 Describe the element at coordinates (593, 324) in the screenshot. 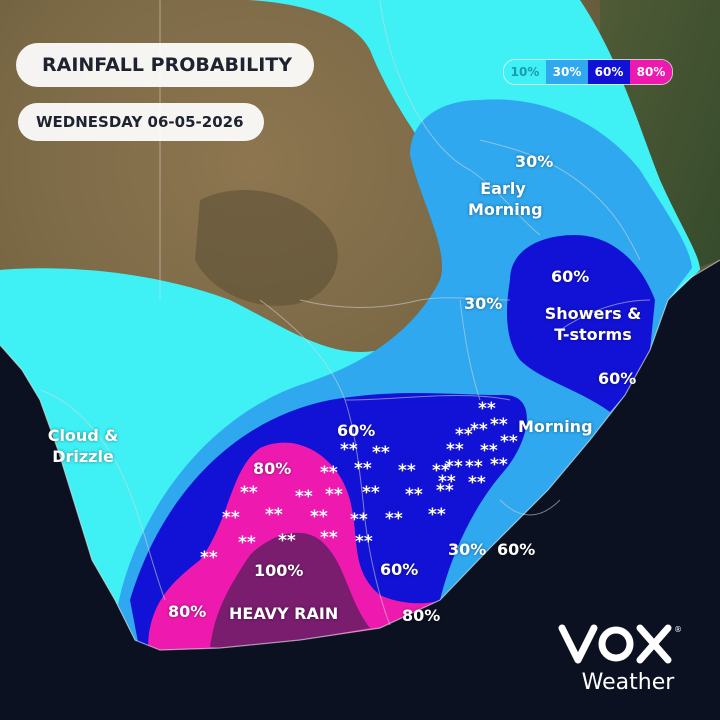

I see `label-showers: Showers & T-storms` at that location.